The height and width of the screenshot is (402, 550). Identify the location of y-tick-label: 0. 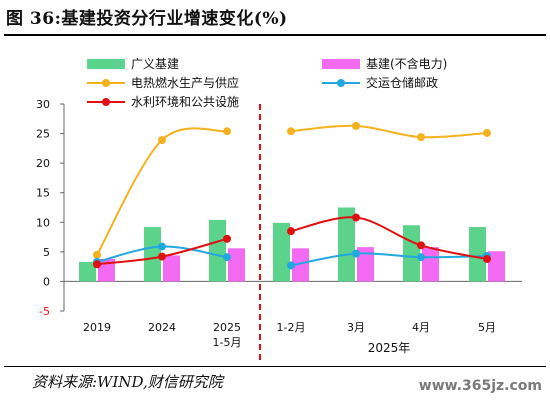
(46, 281).